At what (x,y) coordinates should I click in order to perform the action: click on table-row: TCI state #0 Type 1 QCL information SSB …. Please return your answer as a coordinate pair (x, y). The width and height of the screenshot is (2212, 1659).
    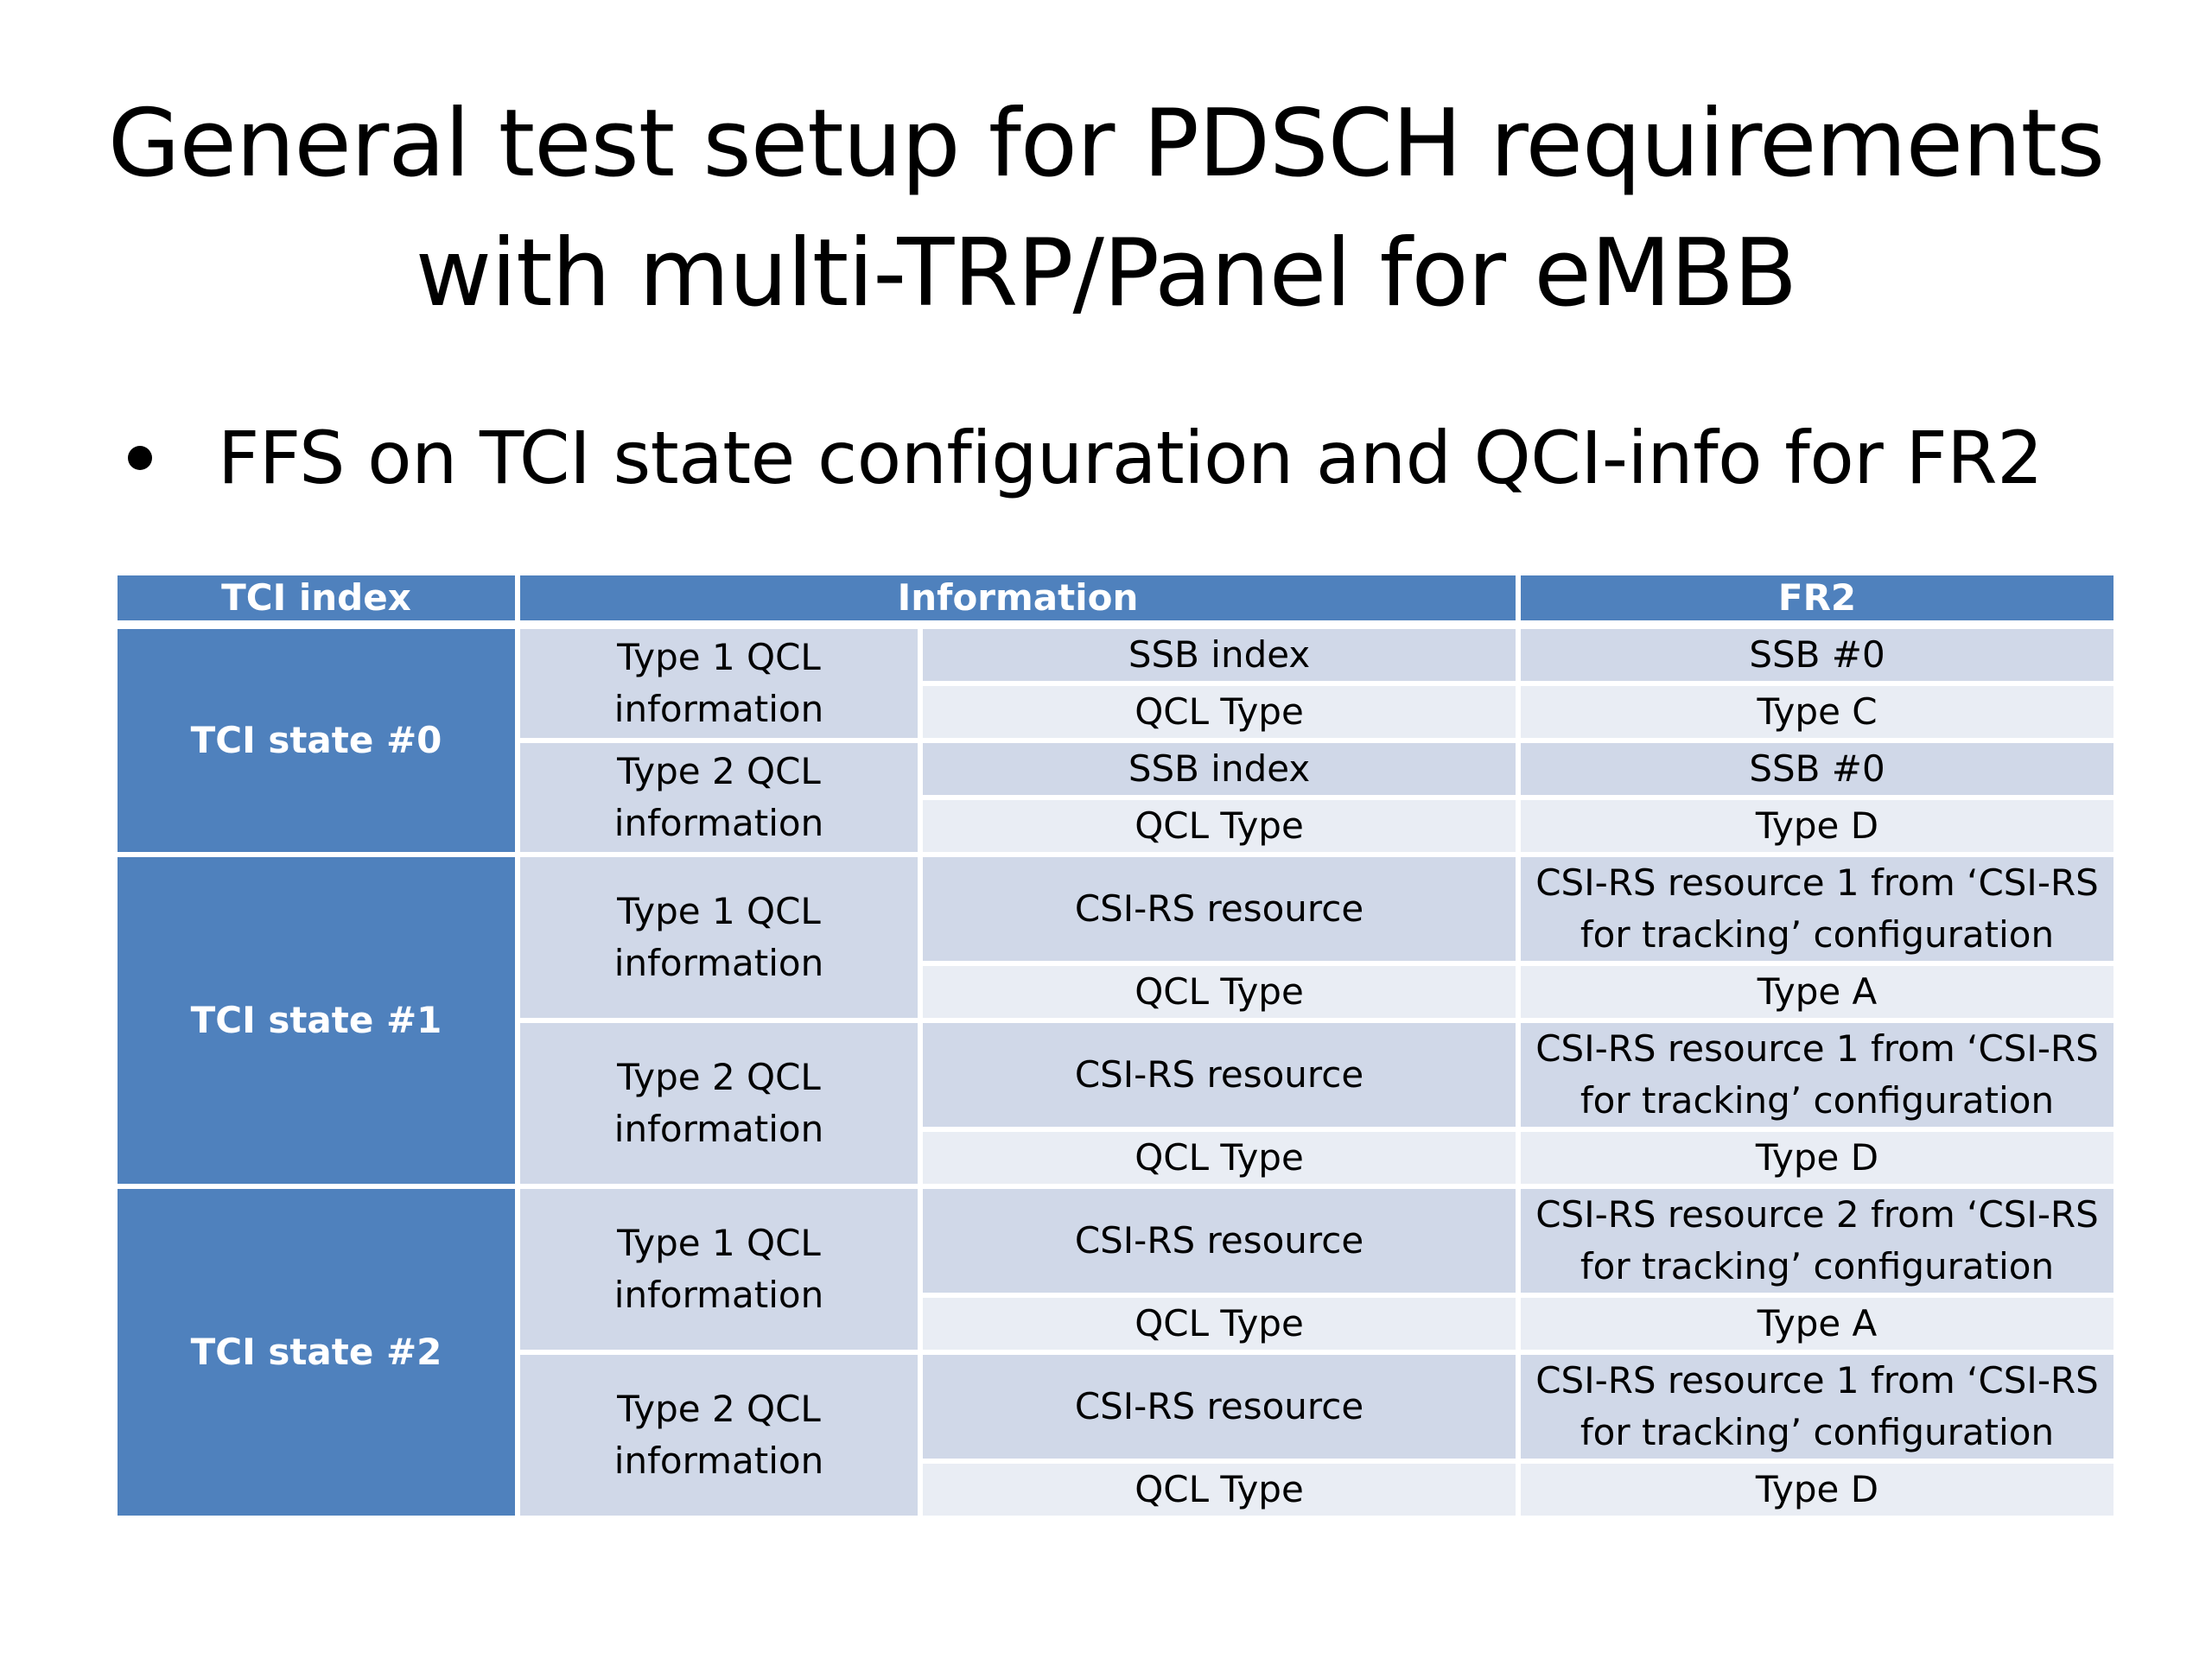
    Looking at the image, I should click on (1116, 739).